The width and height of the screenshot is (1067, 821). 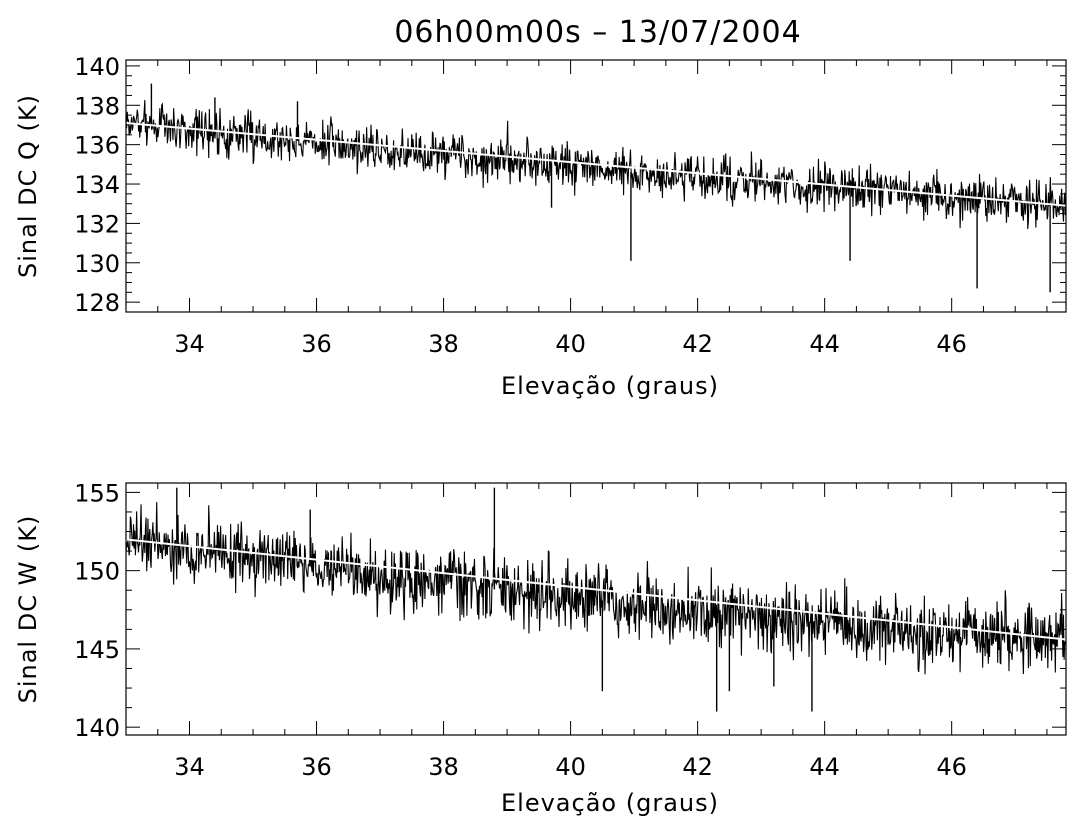 I want to click on signal-line, so click(x=596, y=164).